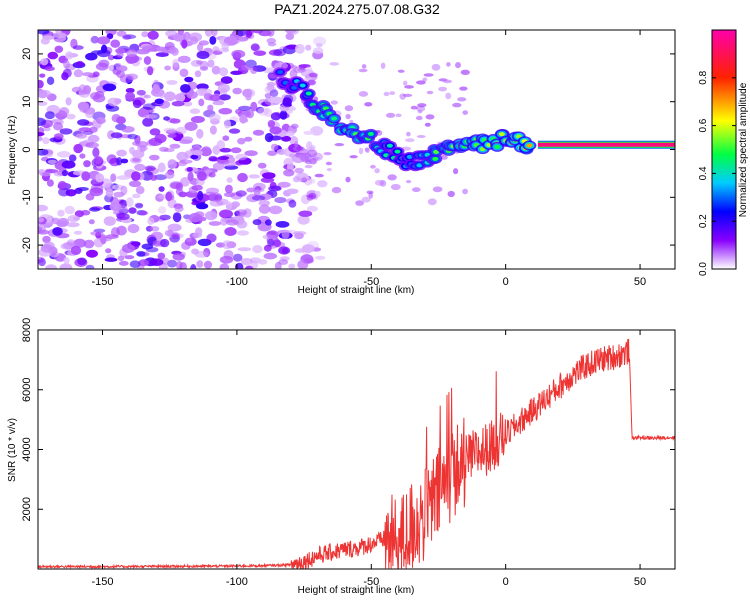 This screenshot has height=600, width=750. What do you see at coordinates (717, 173) in the screenshot?
I see `colorbar-ticks: 0.0 0.2 0.4 0.6 0.8` at bounding box center [717, 173].